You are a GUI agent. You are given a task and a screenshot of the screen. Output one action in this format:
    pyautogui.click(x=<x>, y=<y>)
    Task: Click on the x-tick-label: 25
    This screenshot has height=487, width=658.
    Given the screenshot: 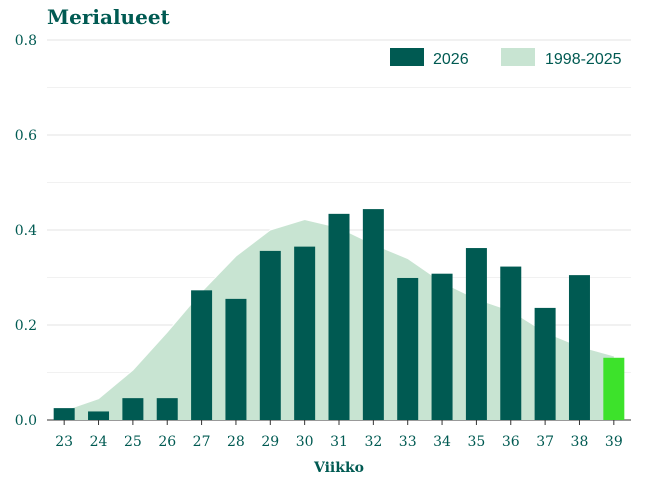 What is the action you would take?
    pyautogui.click(x=133, y=442)
    